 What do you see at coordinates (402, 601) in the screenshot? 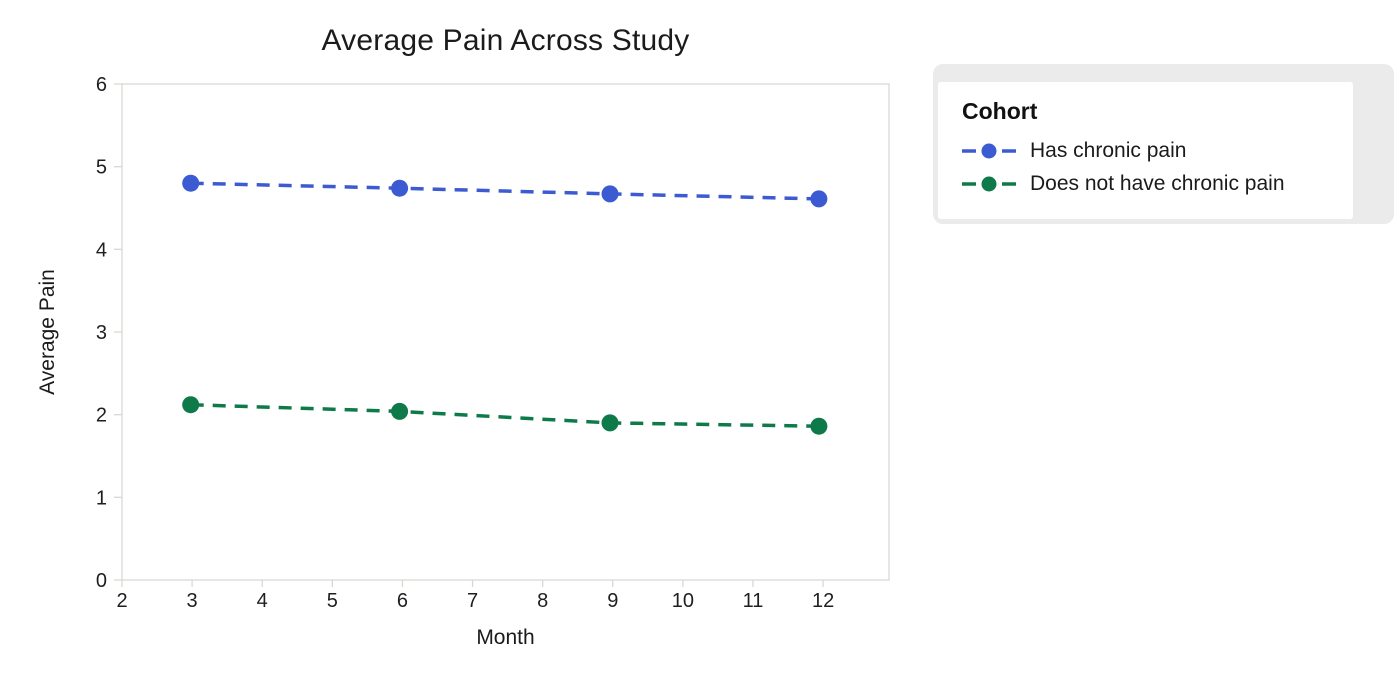
I see `x-tick-label: 6` at bounding box center [402, 601].